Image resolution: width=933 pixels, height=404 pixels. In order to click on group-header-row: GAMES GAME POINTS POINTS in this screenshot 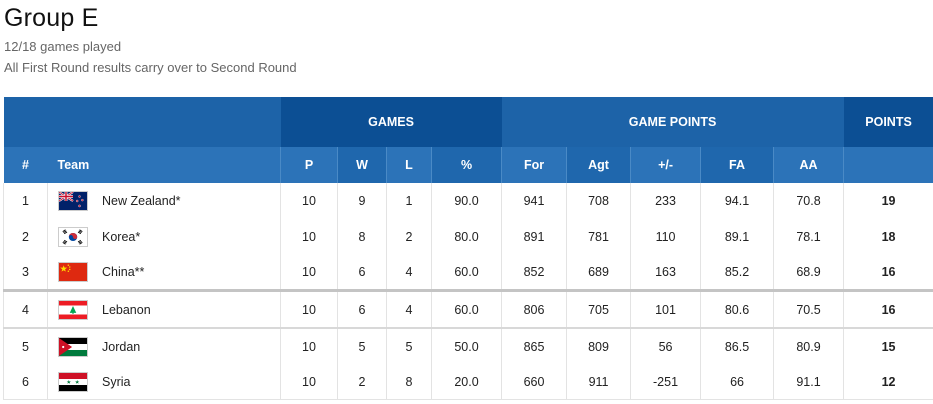, I will do `click(468, 122)`.